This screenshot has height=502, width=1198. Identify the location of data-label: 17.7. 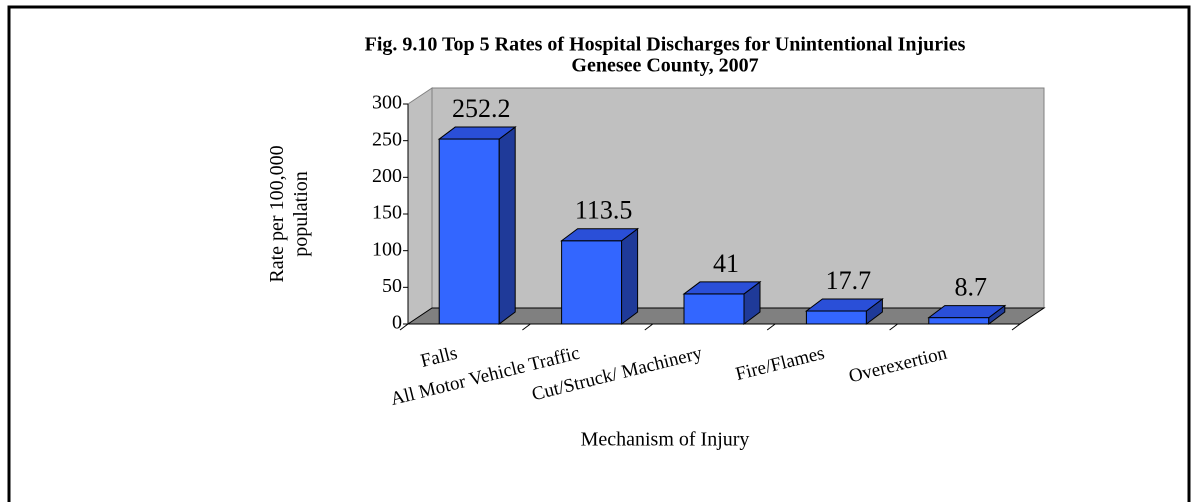
(849, 280).